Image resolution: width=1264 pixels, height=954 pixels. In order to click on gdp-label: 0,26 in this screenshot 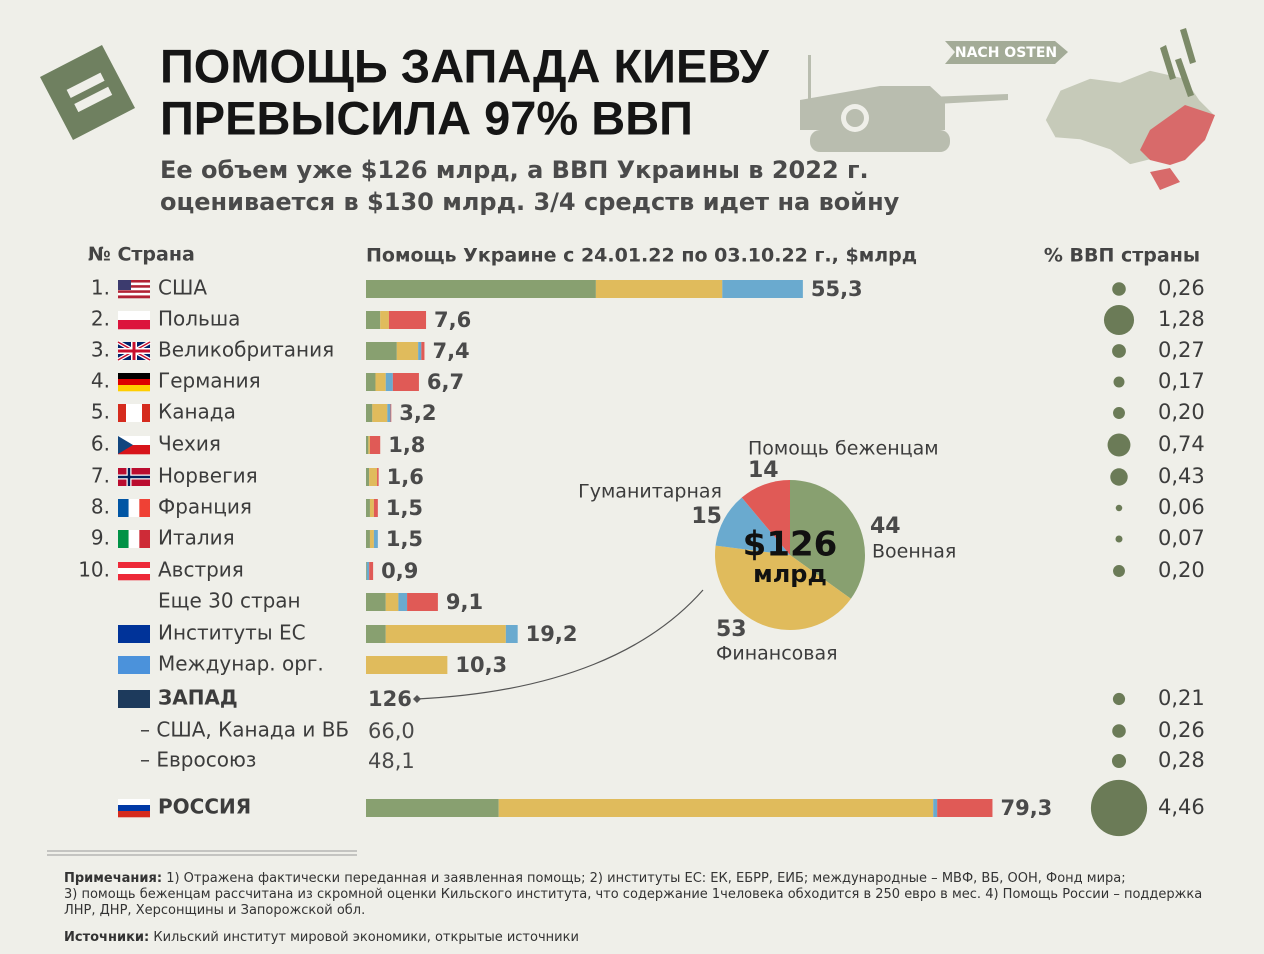, I will do `click(1181, 730)`.